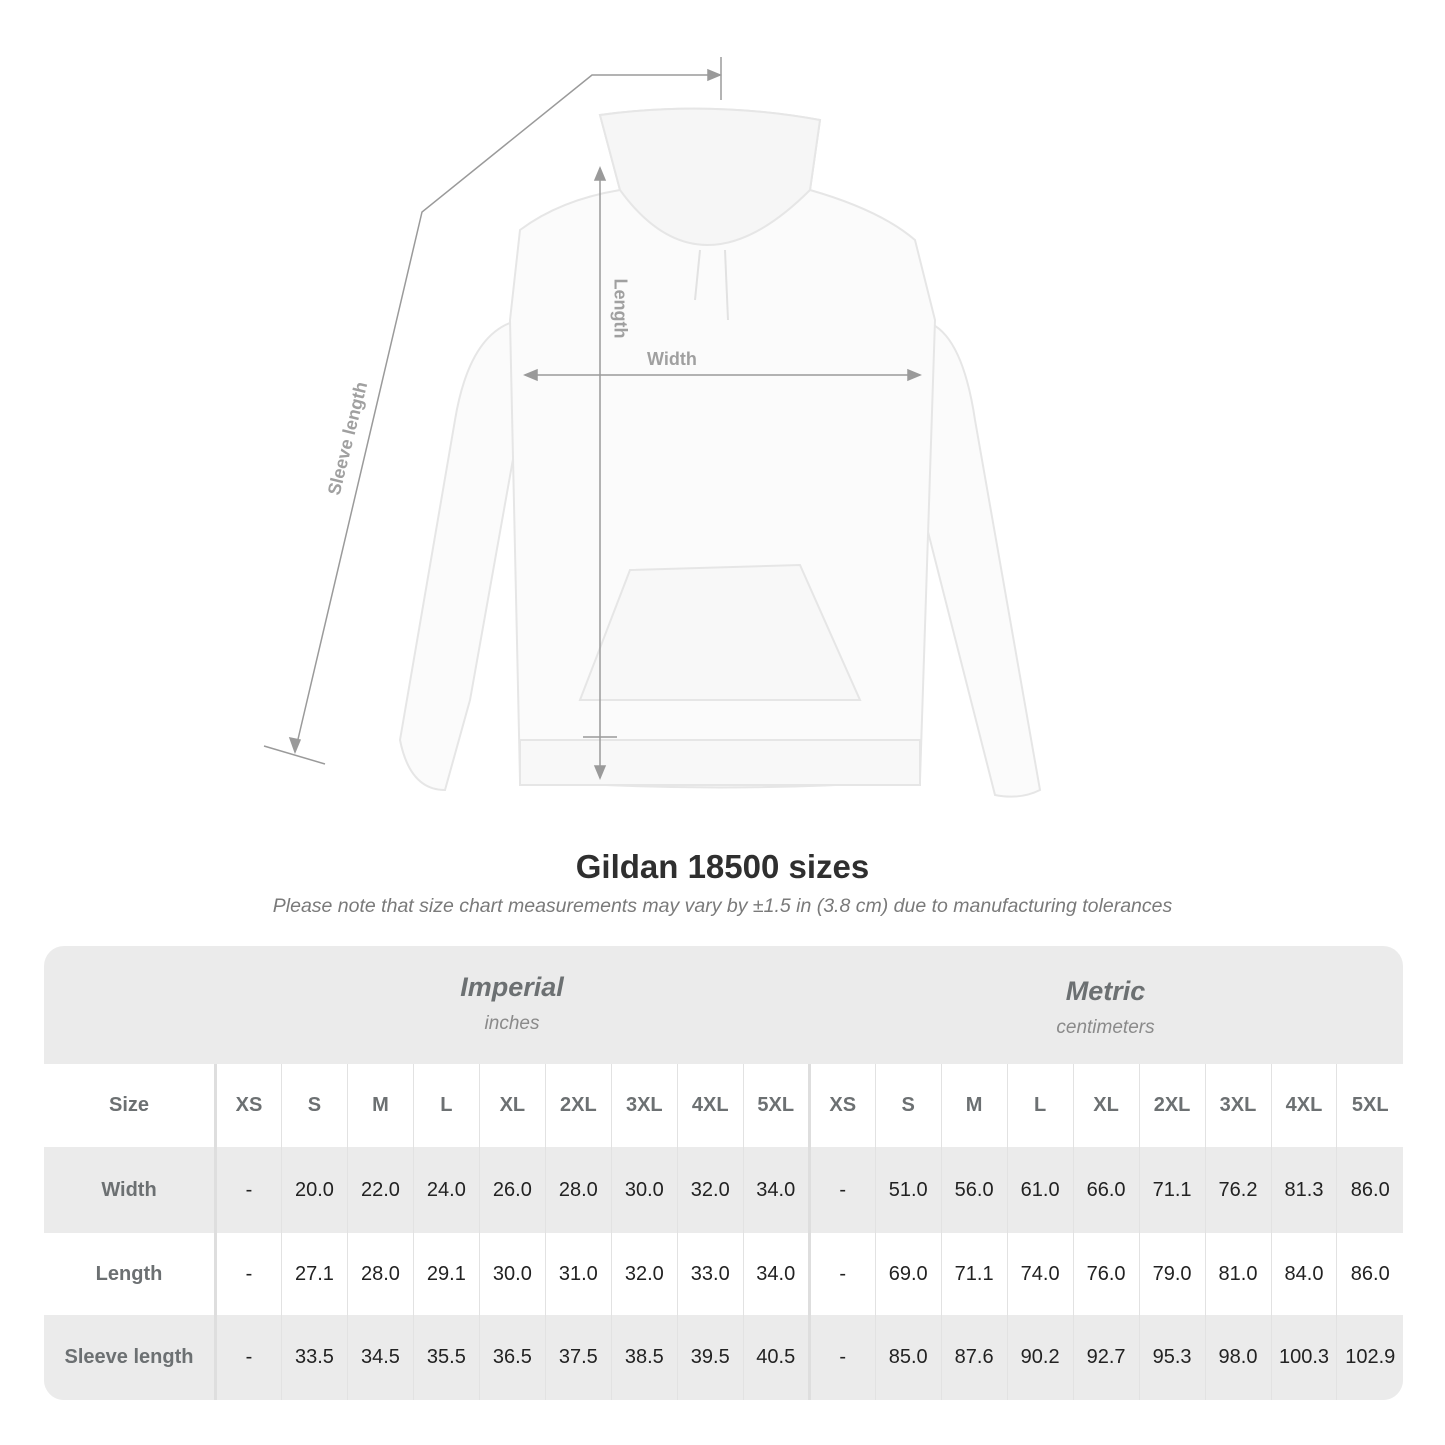 This screenshot has width=1445, height=1445. I want to click on row-label: Length, so click(130, 1274).